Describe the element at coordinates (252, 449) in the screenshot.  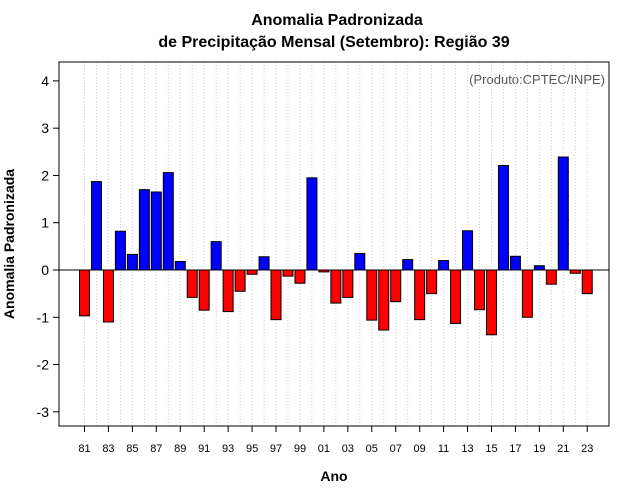
I see `x-tick-label: 95` at that location.